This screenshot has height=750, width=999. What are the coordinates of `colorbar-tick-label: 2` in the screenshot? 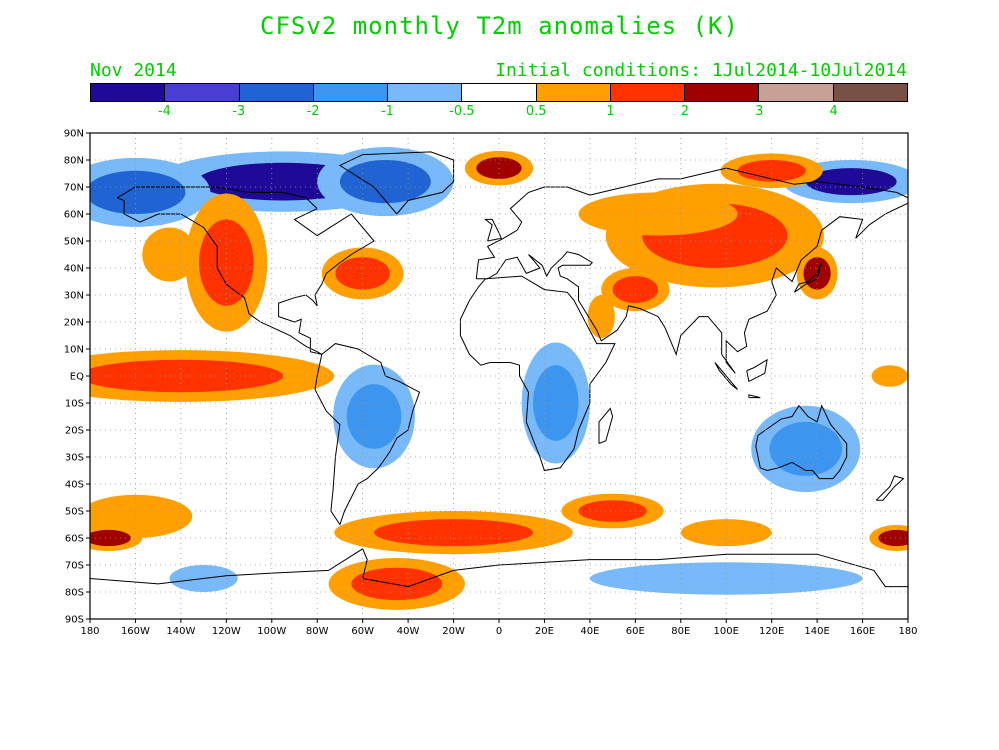 It's located at (685, 111).